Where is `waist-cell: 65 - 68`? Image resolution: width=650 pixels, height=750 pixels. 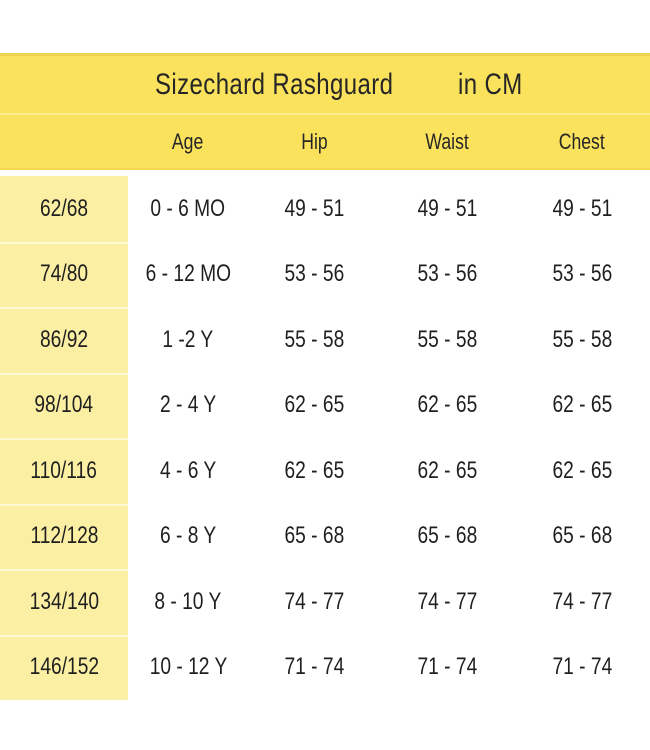
waist-cell: 65 - 68 is located at coordinates (447, 537).